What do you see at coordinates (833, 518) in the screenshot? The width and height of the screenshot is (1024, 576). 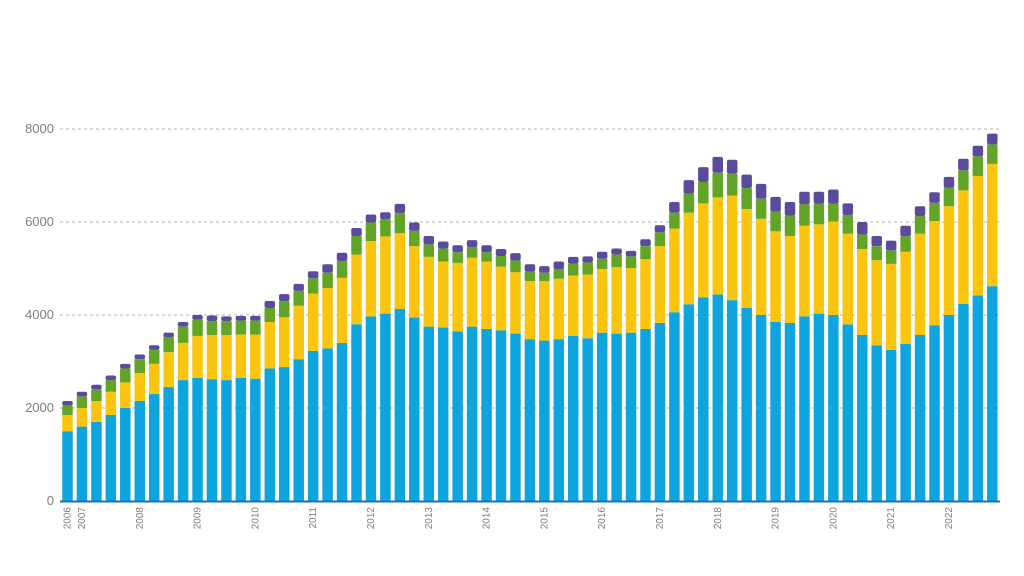 I see `x-tick-label: 2020` at bounding box center [833, 518].